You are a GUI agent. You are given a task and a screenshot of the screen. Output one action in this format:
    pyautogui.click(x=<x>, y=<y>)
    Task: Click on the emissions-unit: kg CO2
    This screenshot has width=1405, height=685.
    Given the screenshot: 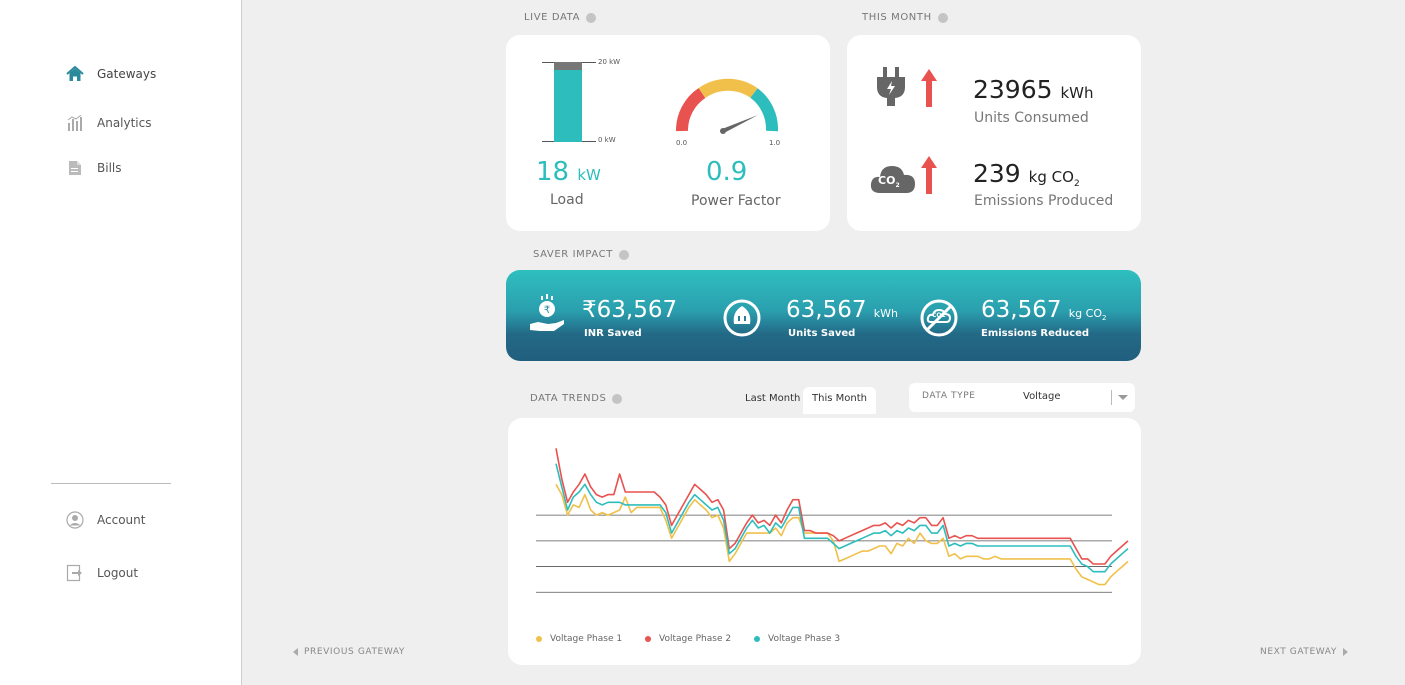 What is the action you would take?
    pyautogui.click(x=1054, y=178)
    